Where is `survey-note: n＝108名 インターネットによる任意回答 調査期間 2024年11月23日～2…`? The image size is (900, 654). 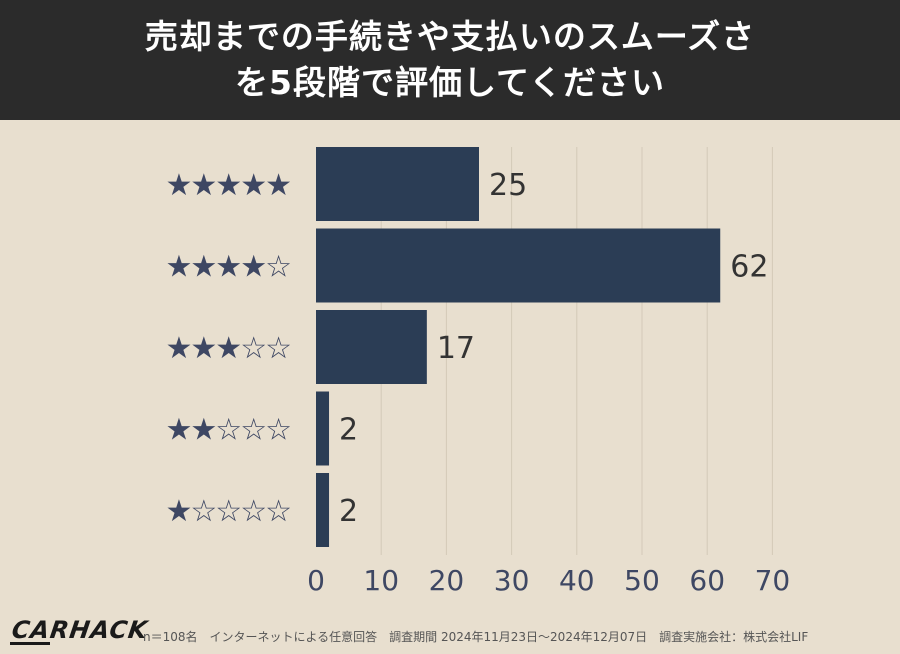
survey-note: n＝108名 インターネットによる任意回答 調査期間 2024年11月23日～2… is located at coordinates (476, 637).